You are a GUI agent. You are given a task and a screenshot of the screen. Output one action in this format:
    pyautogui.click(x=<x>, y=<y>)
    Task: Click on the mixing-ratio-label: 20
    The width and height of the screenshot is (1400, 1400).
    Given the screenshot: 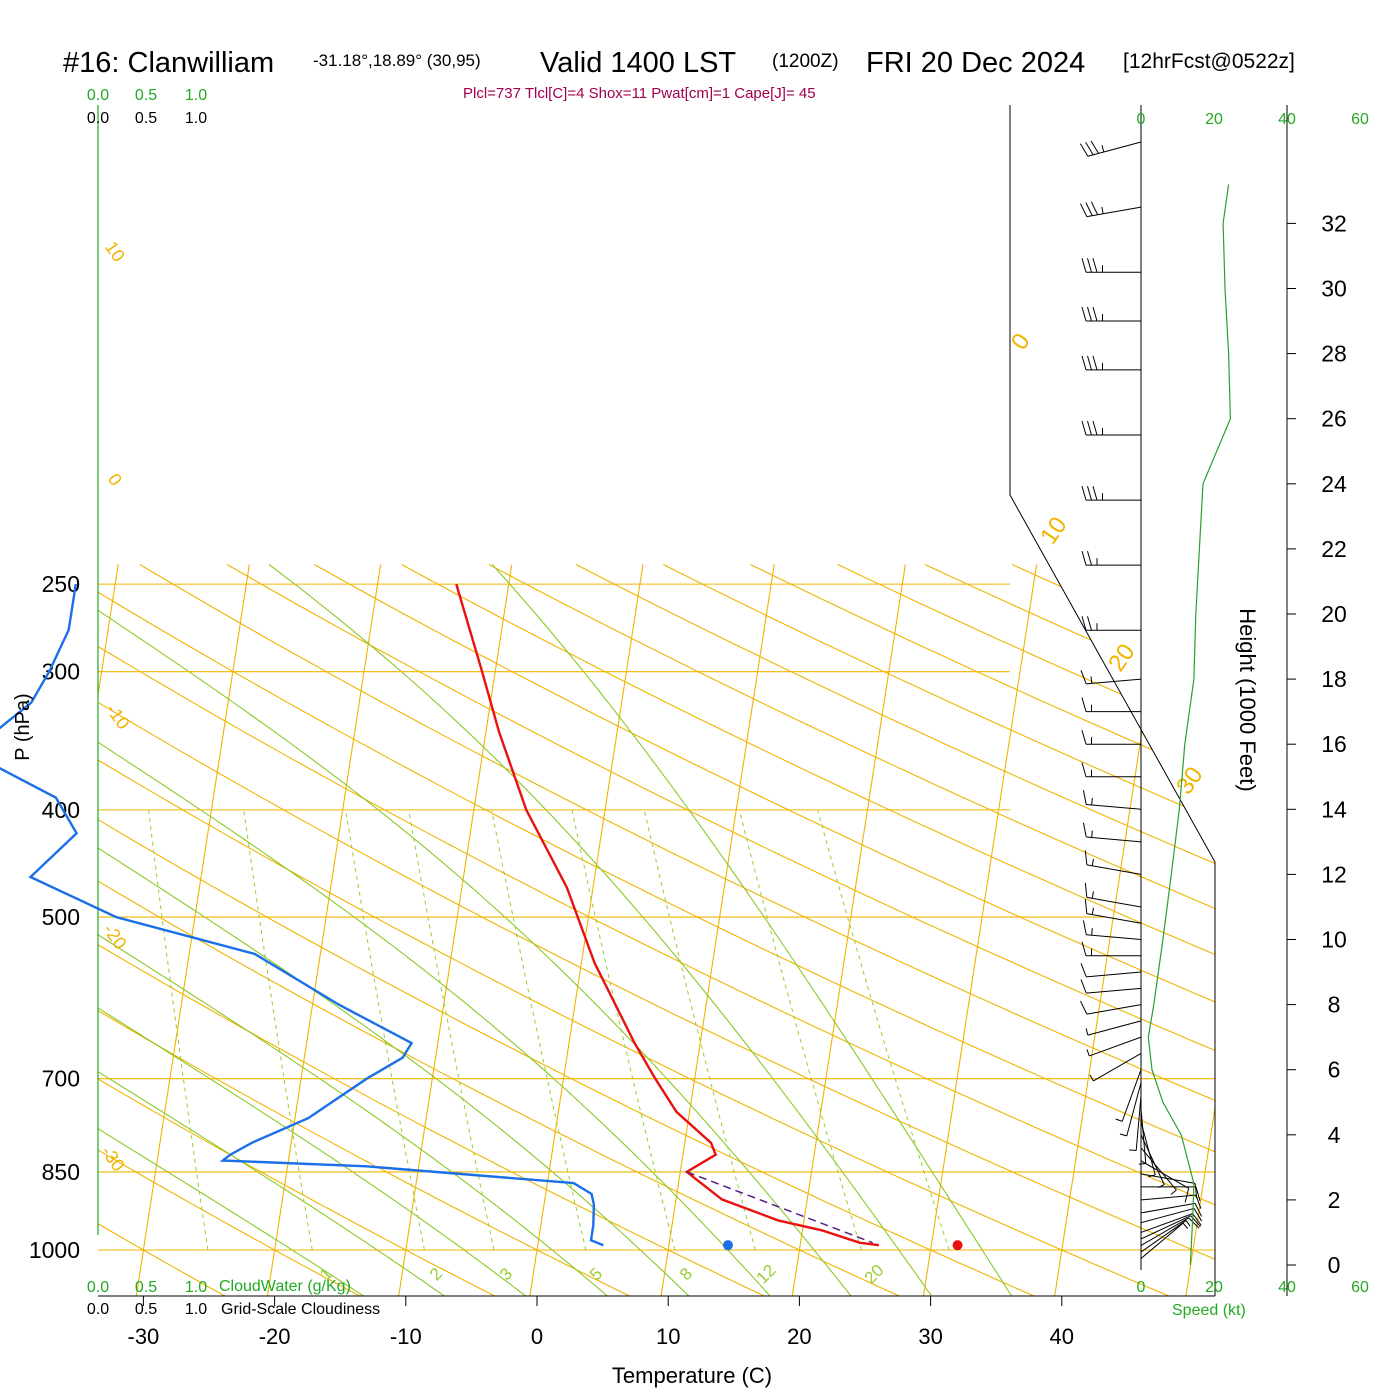 What is the action you would take?
    pyautogui.click(x=874, y=1274)
    